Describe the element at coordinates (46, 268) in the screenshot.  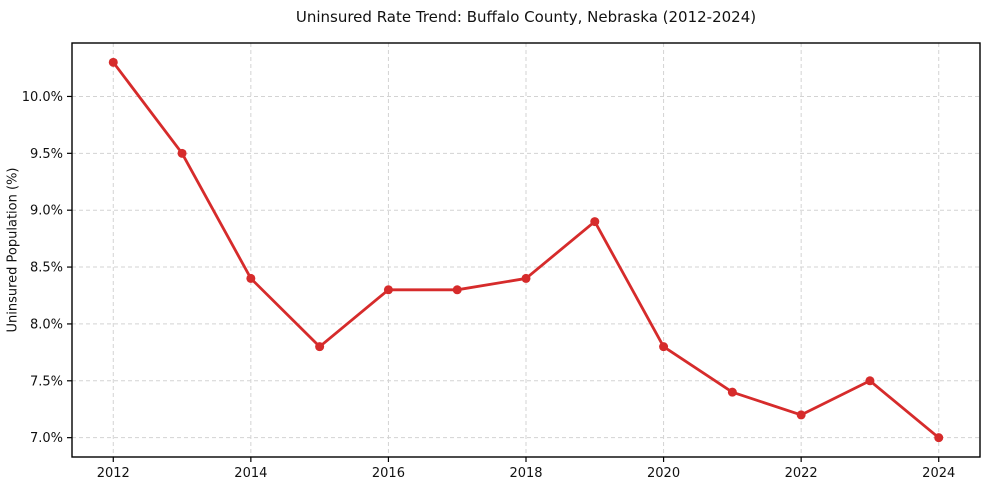
I see `y-tick-label: 8.5%` at that location.